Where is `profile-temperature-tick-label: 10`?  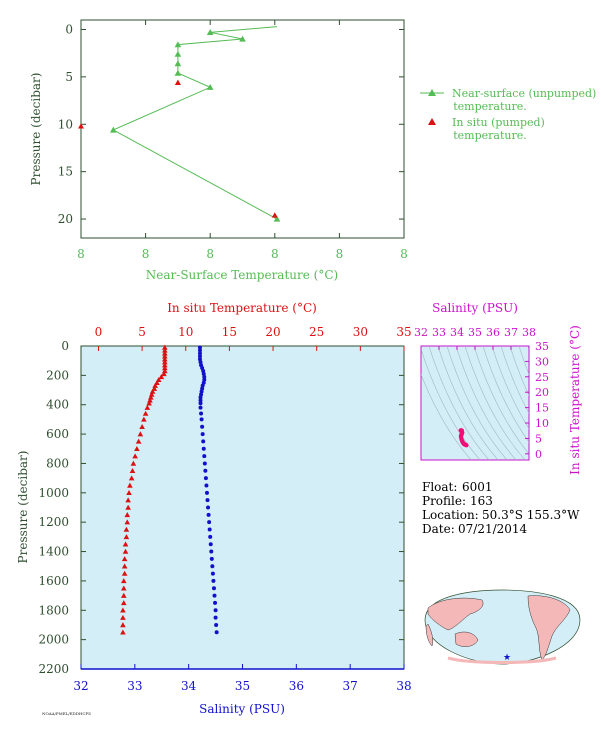 profile-temperature-tick-label: 10 is located at coordinates (185, 332).